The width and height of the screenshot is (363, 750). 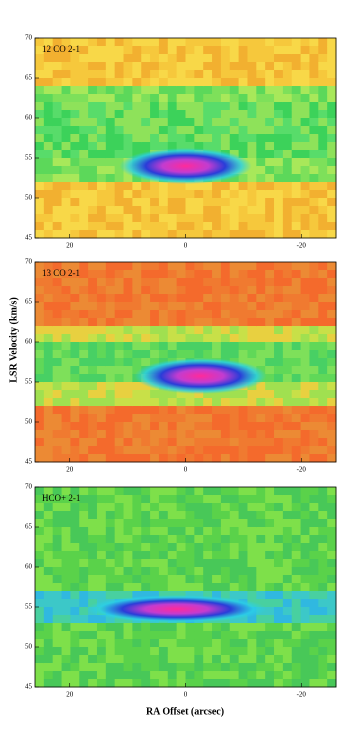 What do you see at coordinates (302, 470) in the screenshot?
I see `x-tick-label: -20` at bounding box center [302, 470].